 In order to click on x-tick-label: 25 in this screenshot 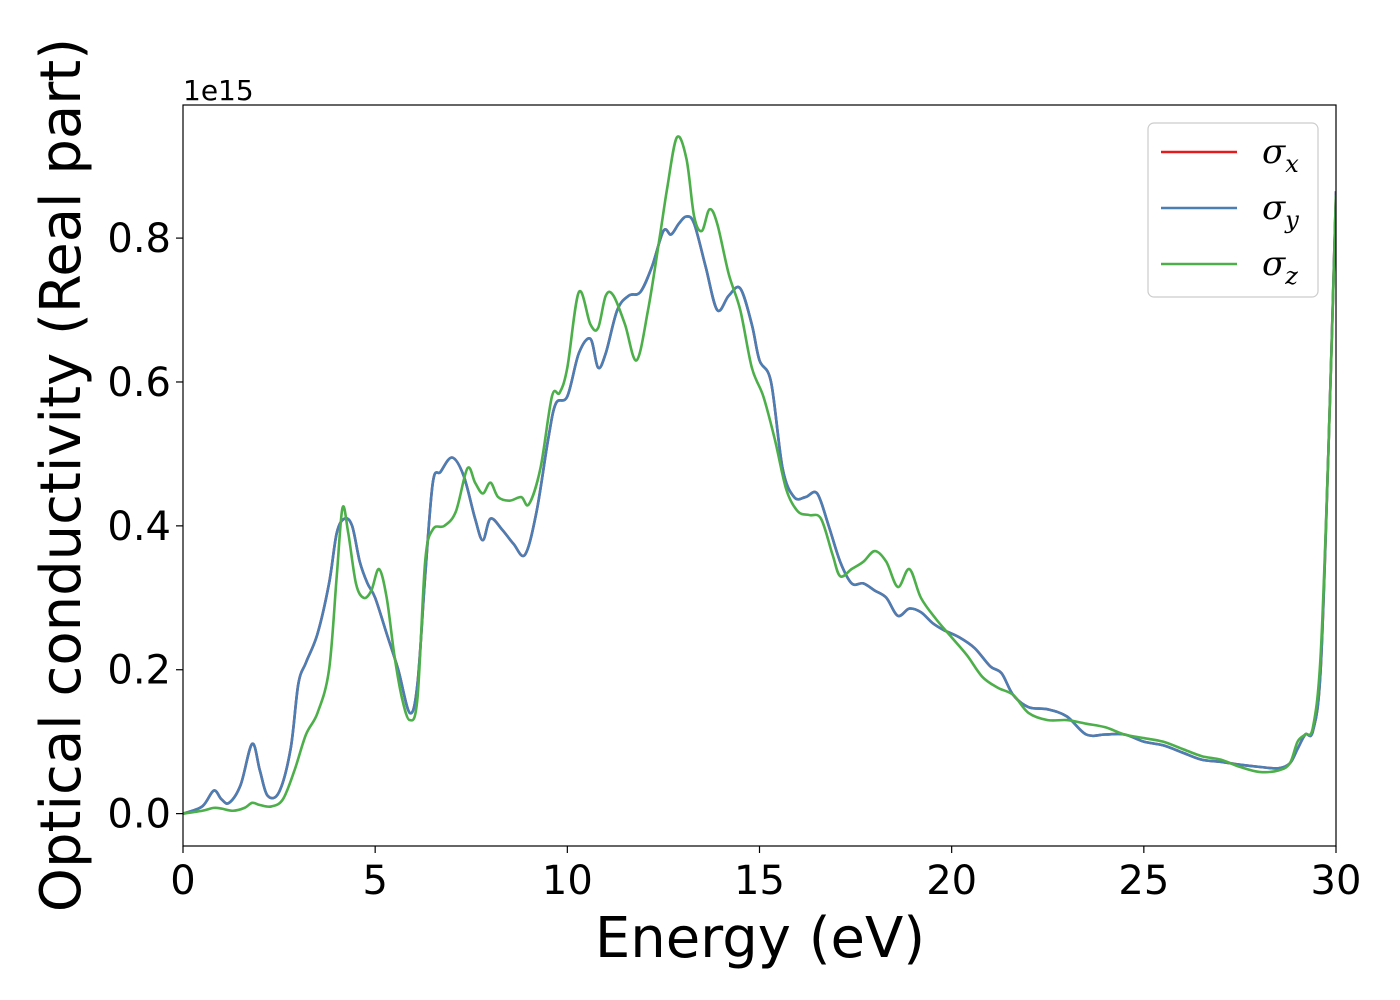, I will do `click(1143, 881)`.